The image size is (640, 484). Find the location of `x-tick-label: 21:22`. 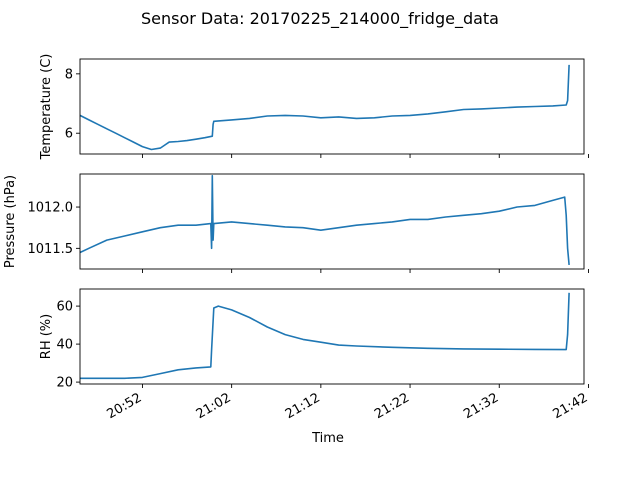

x-tick-label: 21:22 is located at coordinates (392, 406).